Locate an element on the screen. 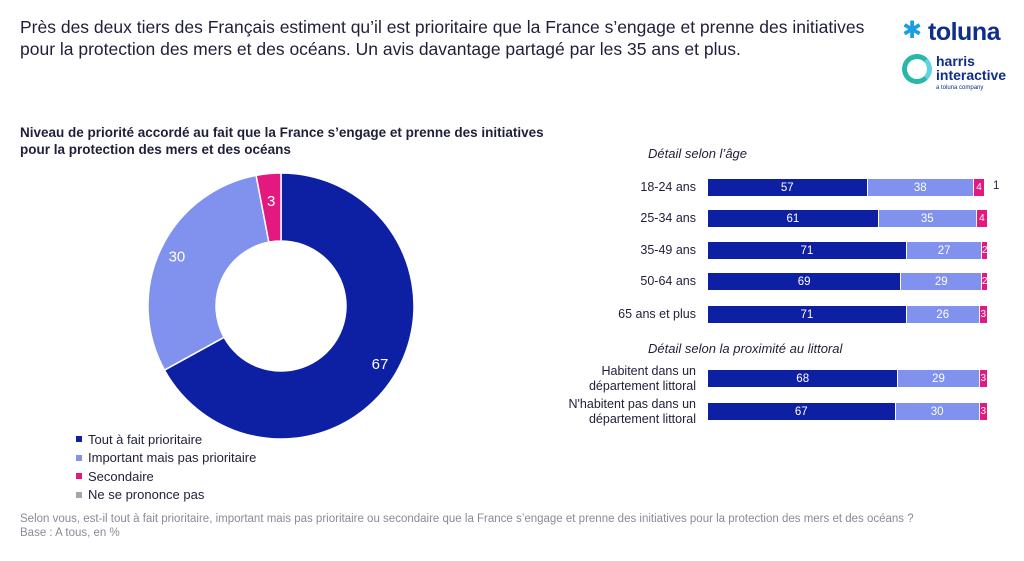  legend-item-important: Important mais pas prioritaire is located at coordinates (166, 458).